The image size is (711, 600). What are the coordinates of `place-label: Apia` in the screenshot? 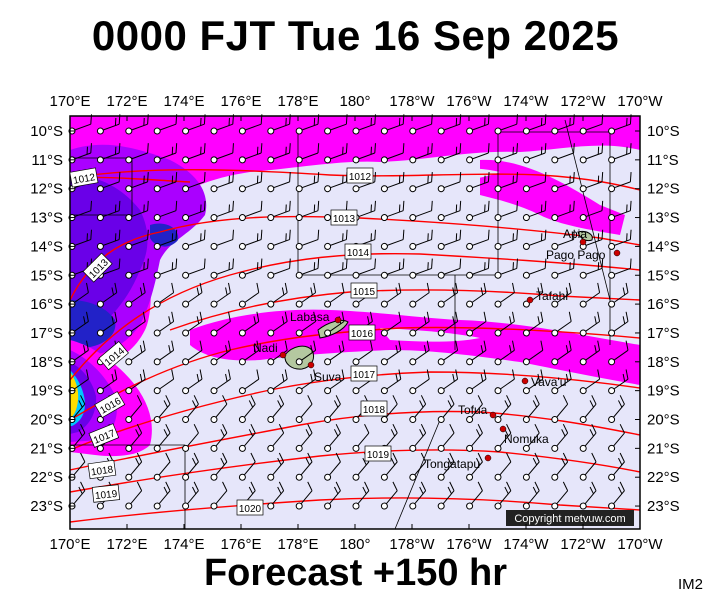 It's located at (575, 234).